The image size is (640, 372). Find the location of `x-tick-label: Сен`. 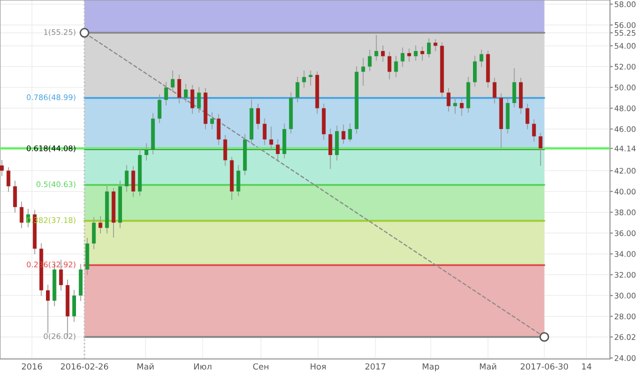

x-tick-label: Сен is located at coordinates (260, 366).